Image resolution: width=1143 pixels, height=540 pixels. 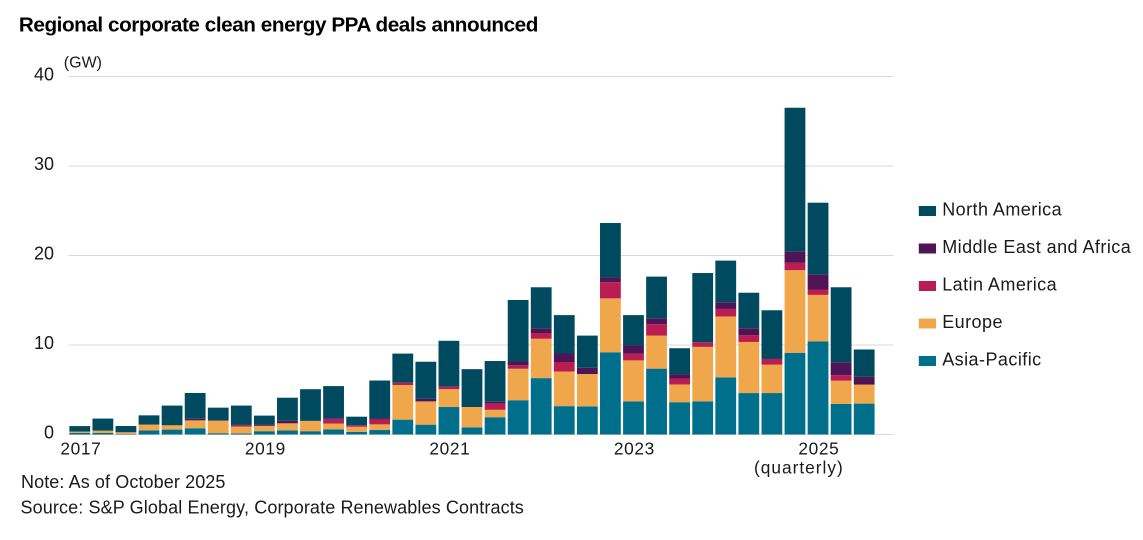 I want to click on svg-text: 20, so click(x=44, y=253).